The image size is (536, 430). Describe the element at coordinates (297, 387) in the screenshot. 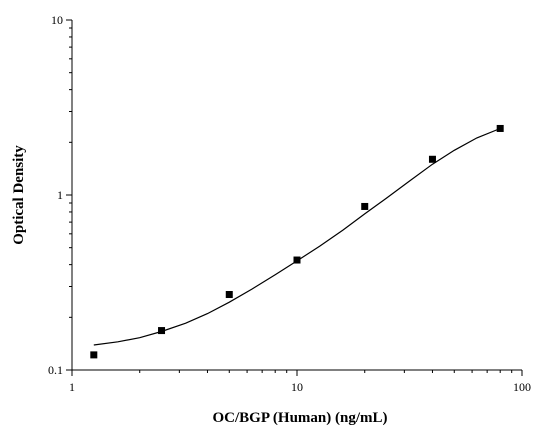

I see `x-tick-label: 10` at that location.